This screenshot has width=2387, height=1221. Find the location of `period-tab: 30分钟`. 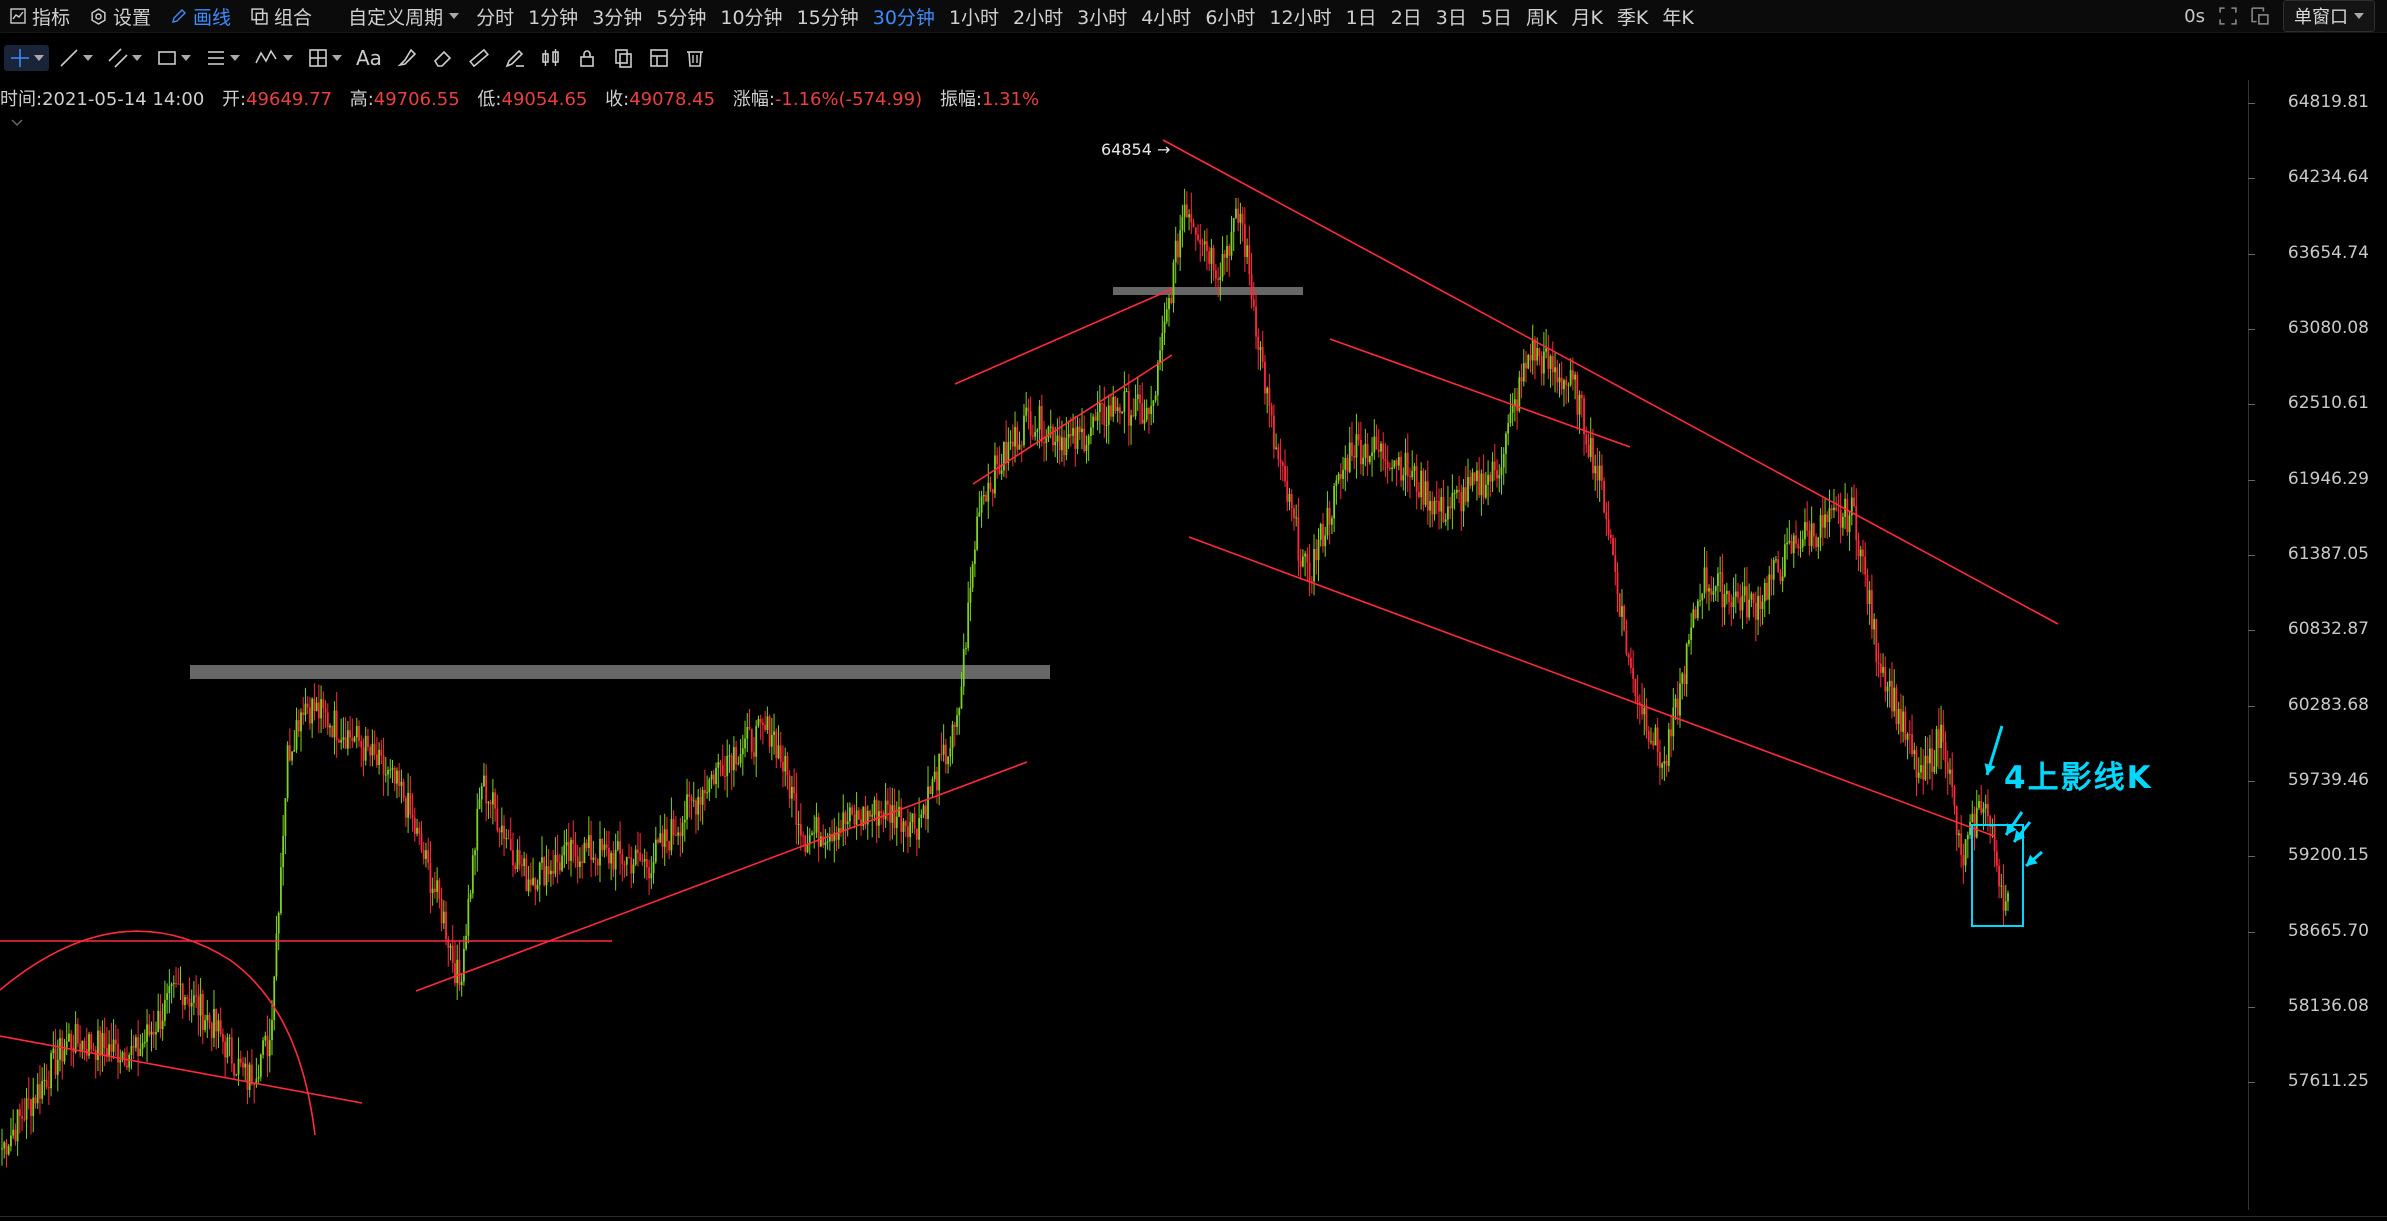

period-tab: 30分钟 is located at coordinates (903, 17).